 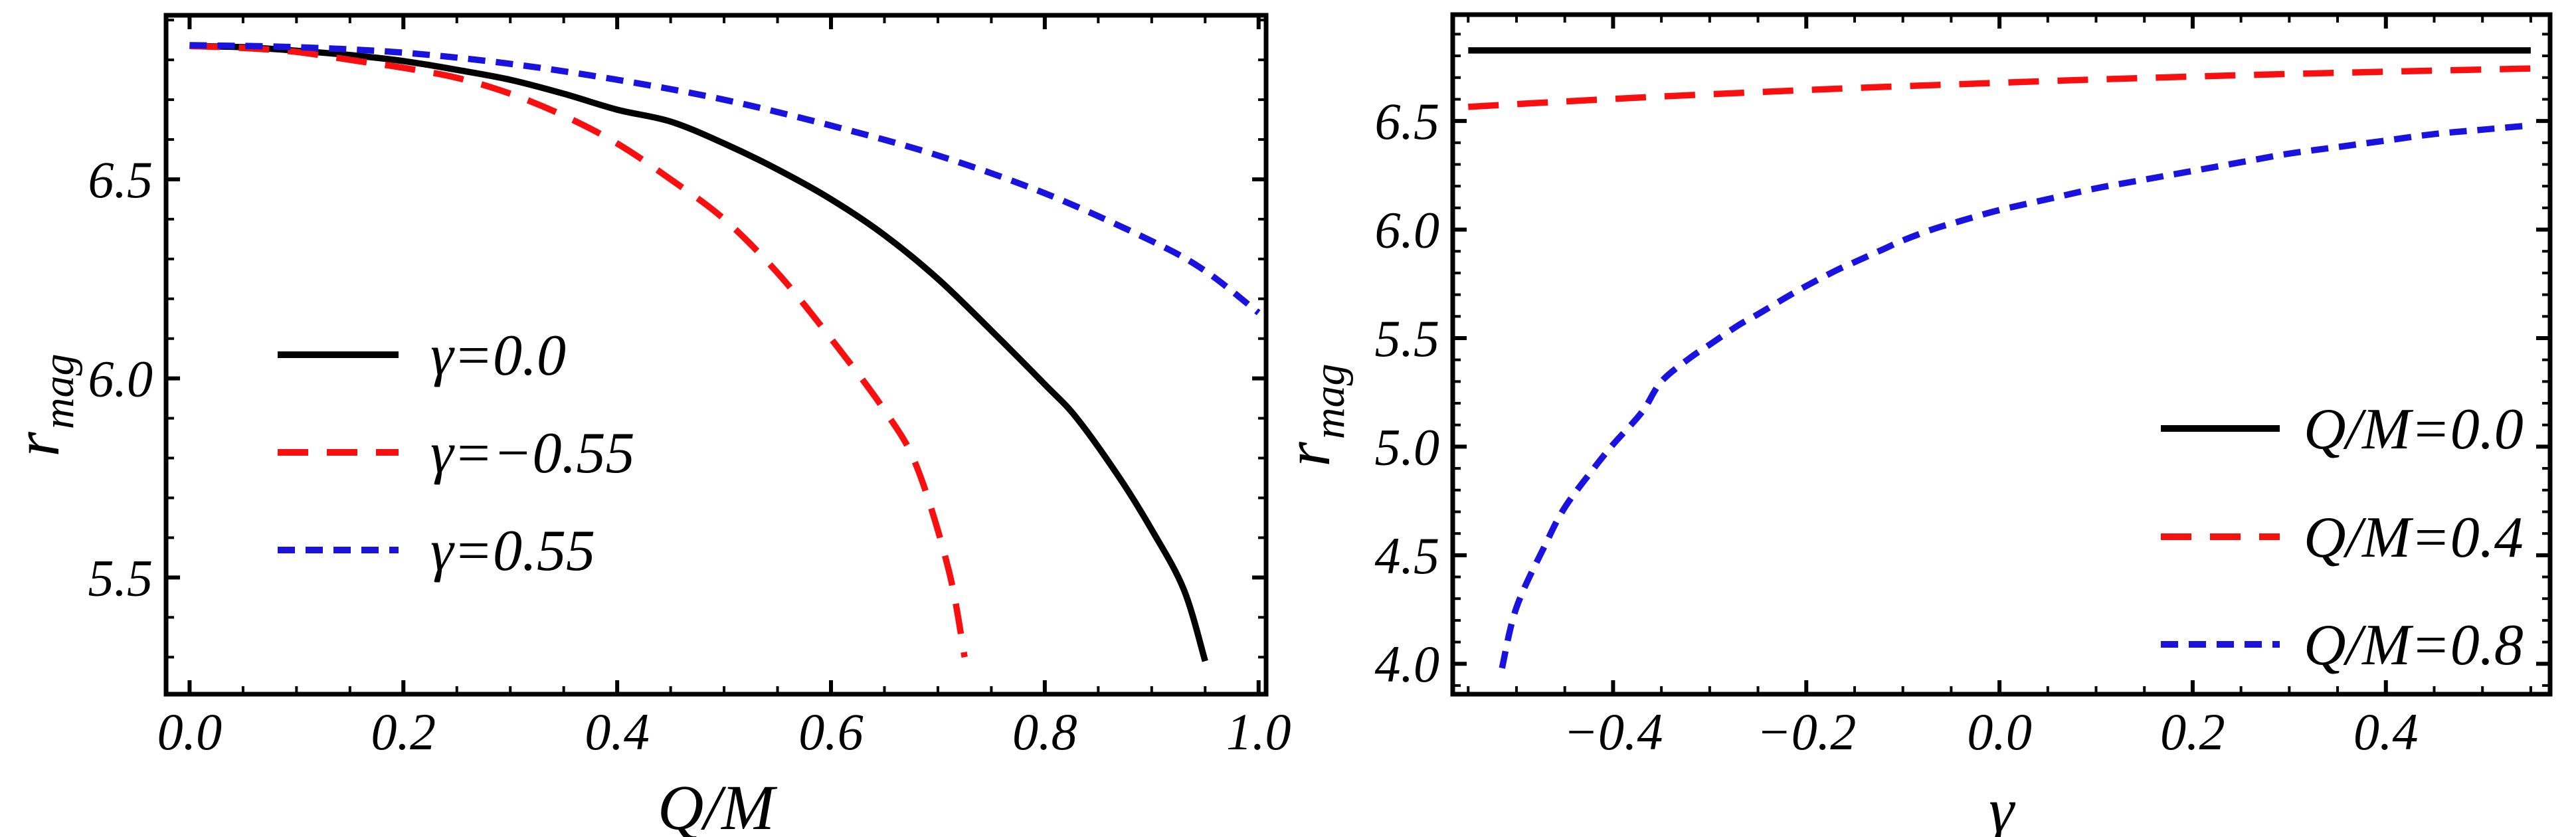 What do you see at coordinates (1806, 732) in the screenshot?
I see `x-tick-label: −0.2` at bounding box center [1806, 732].